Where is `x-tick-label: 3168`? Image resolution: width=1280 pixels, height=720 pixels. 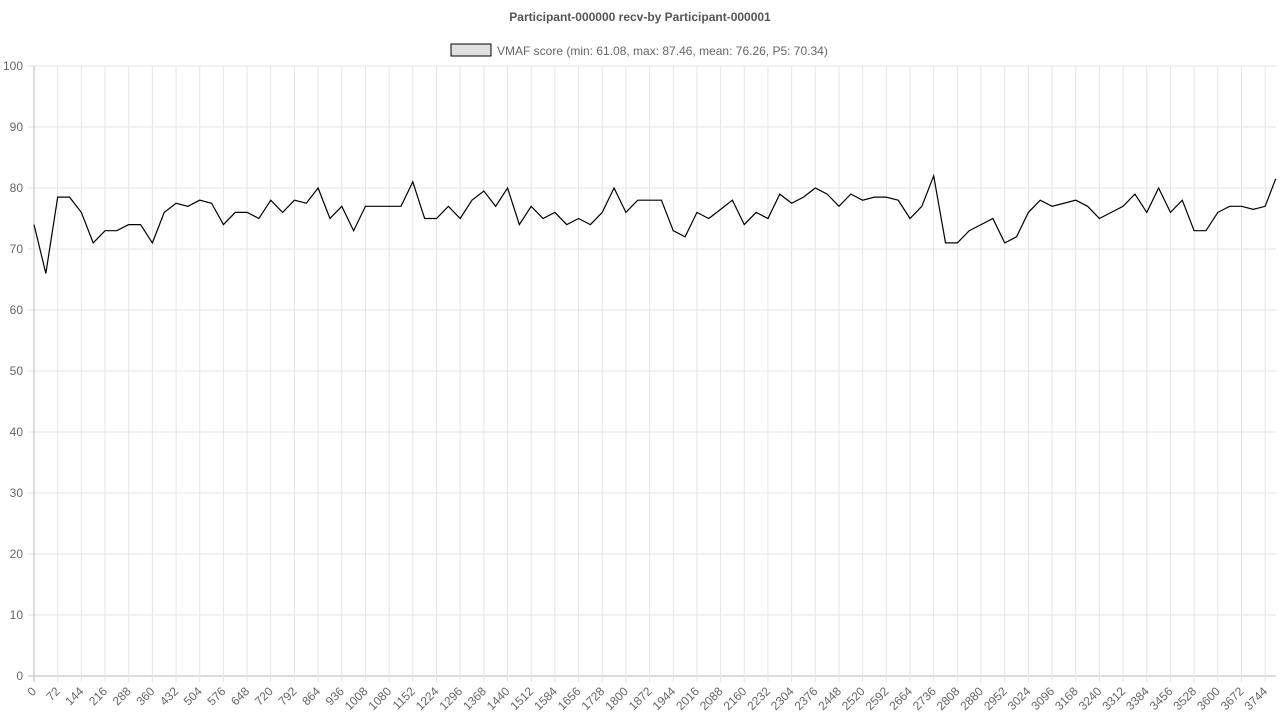 x-tick-label: 3168 is located at coordinates (1066, 698).